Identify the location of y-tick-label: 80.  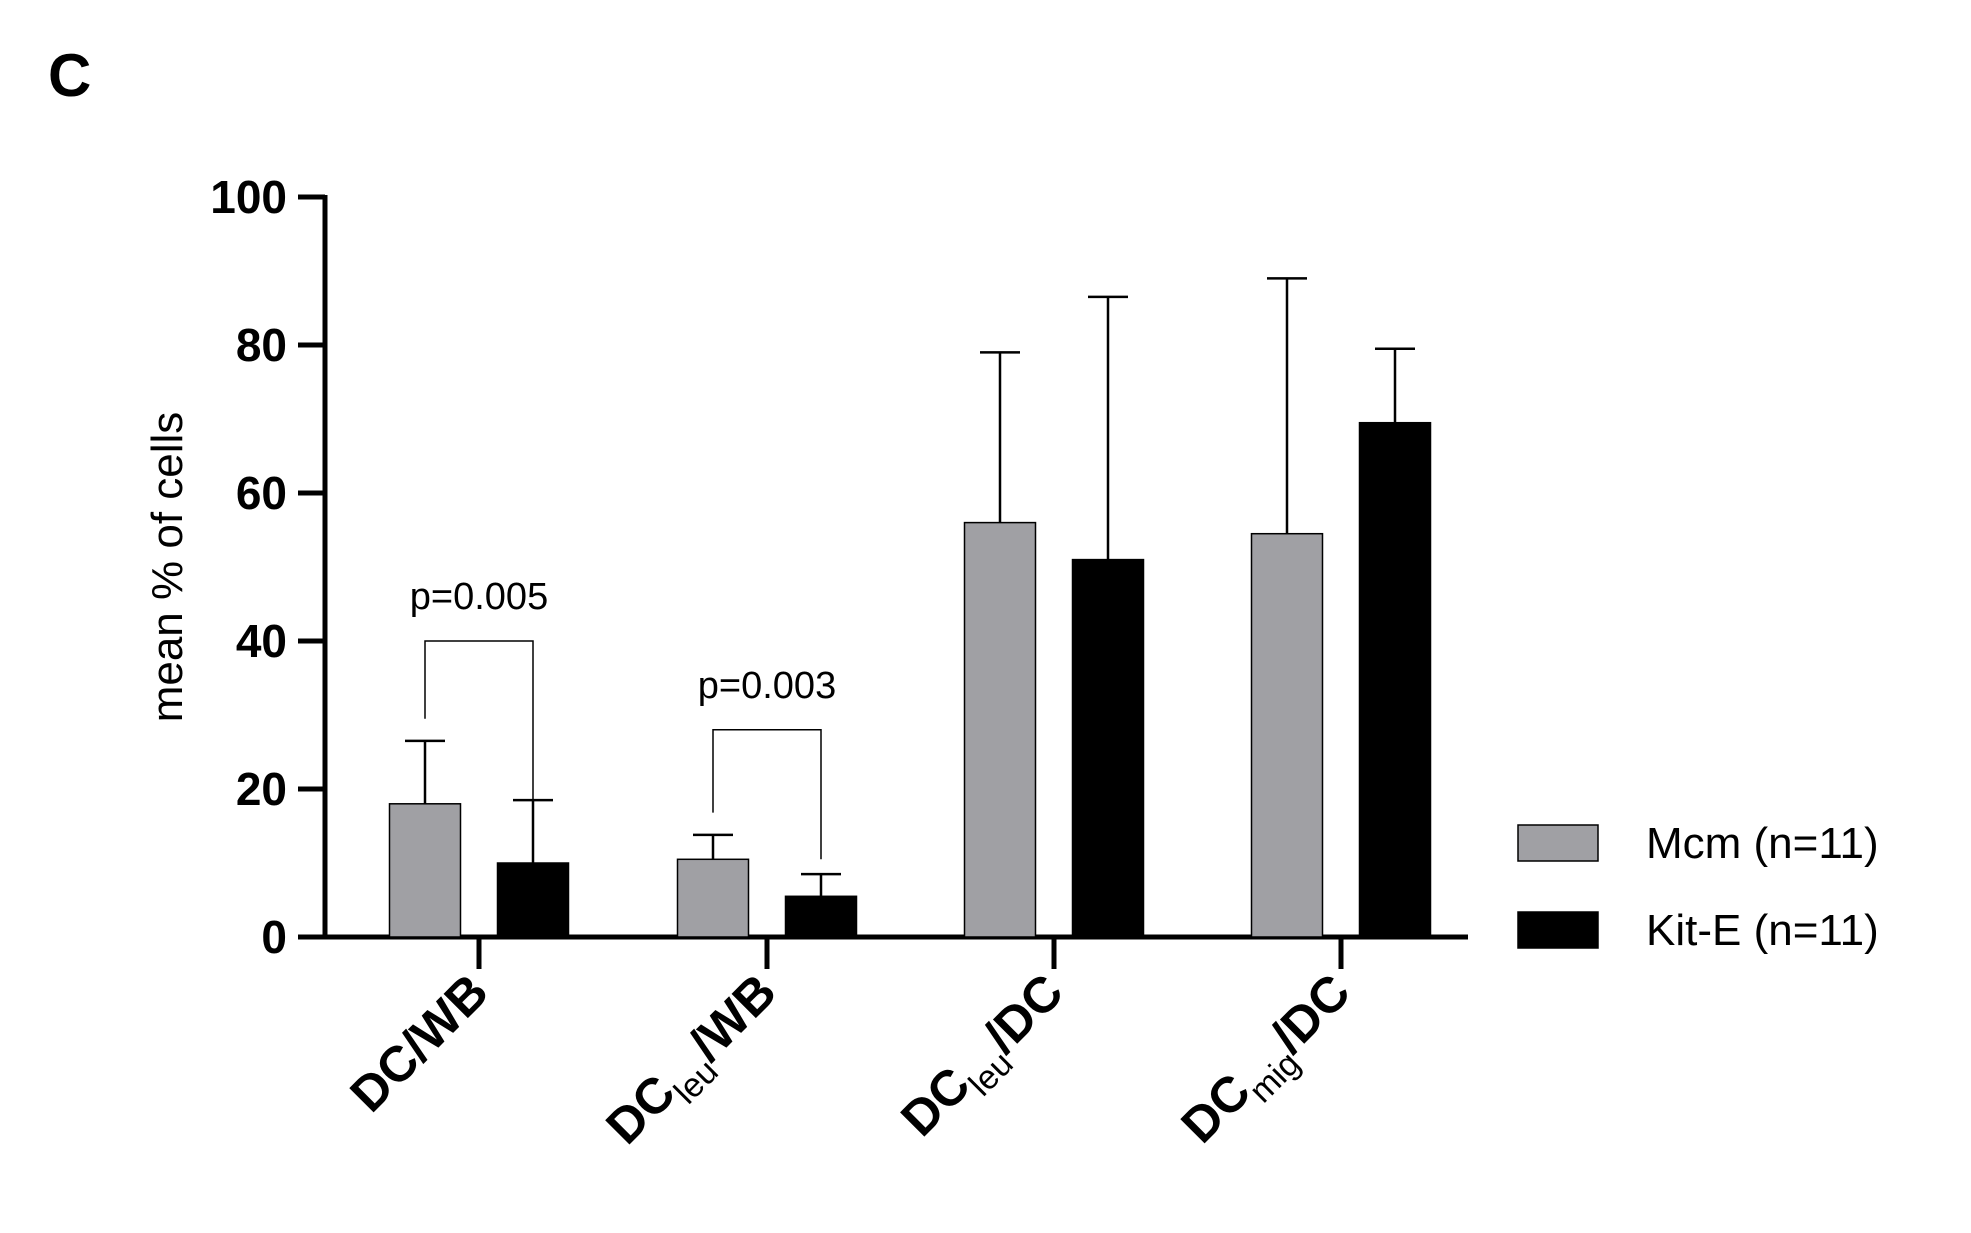
(261, 345).